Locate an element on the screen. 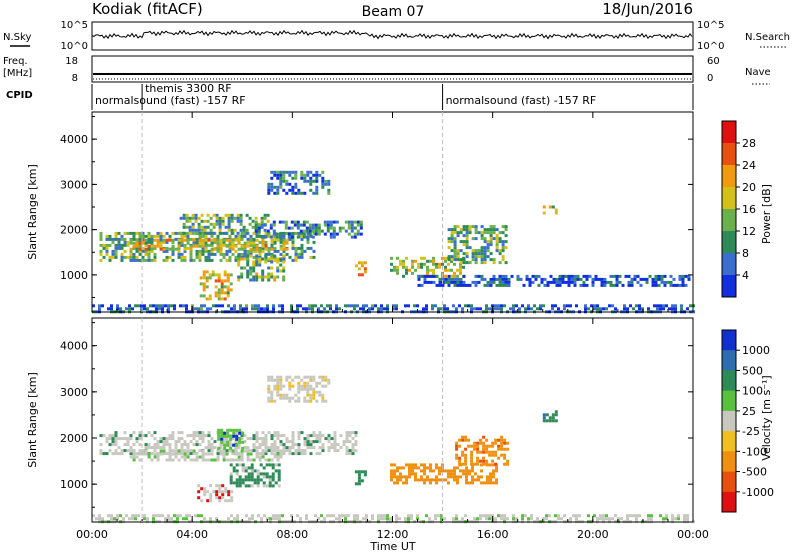 This screenshot has width=800, height=558. colorbar-tick-label: -100 is located at coordinates (754, 451).